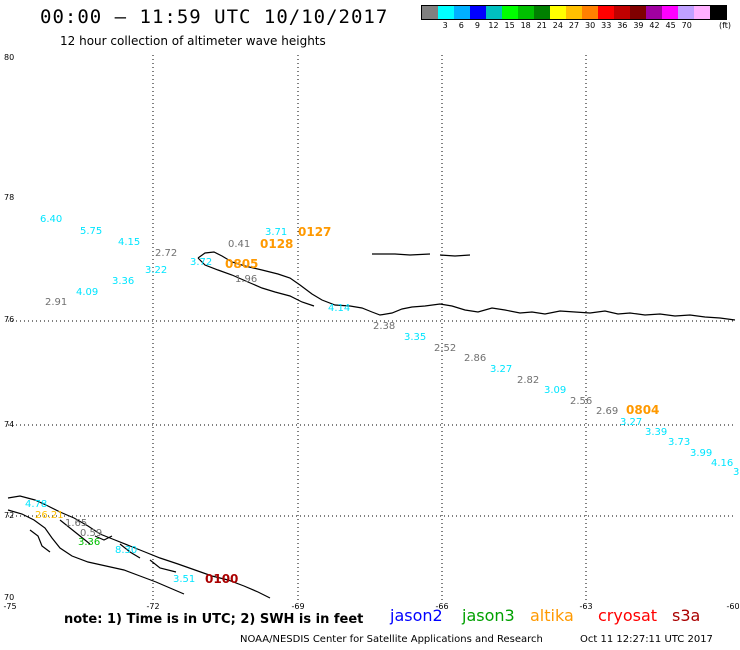 The width and height of the screenshot is (740, 650). Describe the element at coordinates (607, 411) in the screenshot. I see `wave-height-label: 2.69` at that location.